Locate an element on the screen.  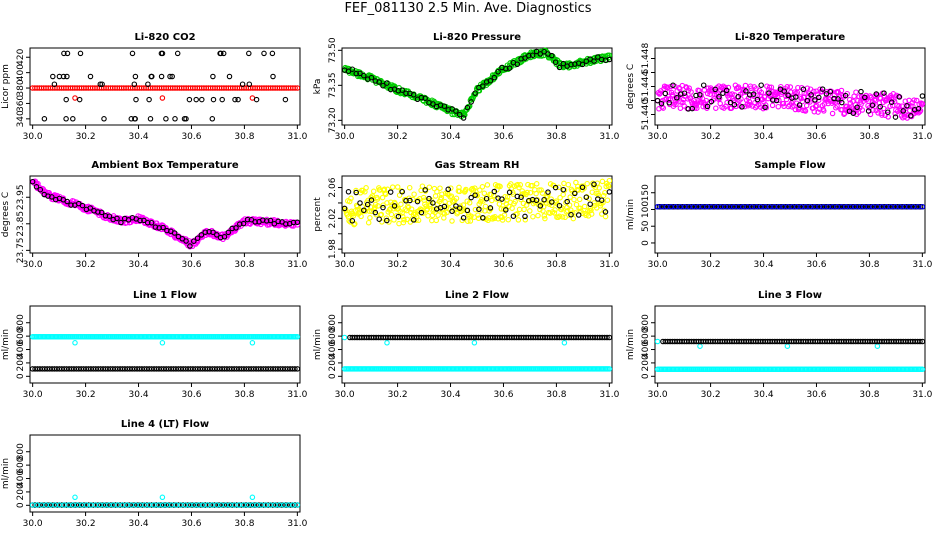
panel-title: Li-820 Temperature is located at coordinates (790, 37).